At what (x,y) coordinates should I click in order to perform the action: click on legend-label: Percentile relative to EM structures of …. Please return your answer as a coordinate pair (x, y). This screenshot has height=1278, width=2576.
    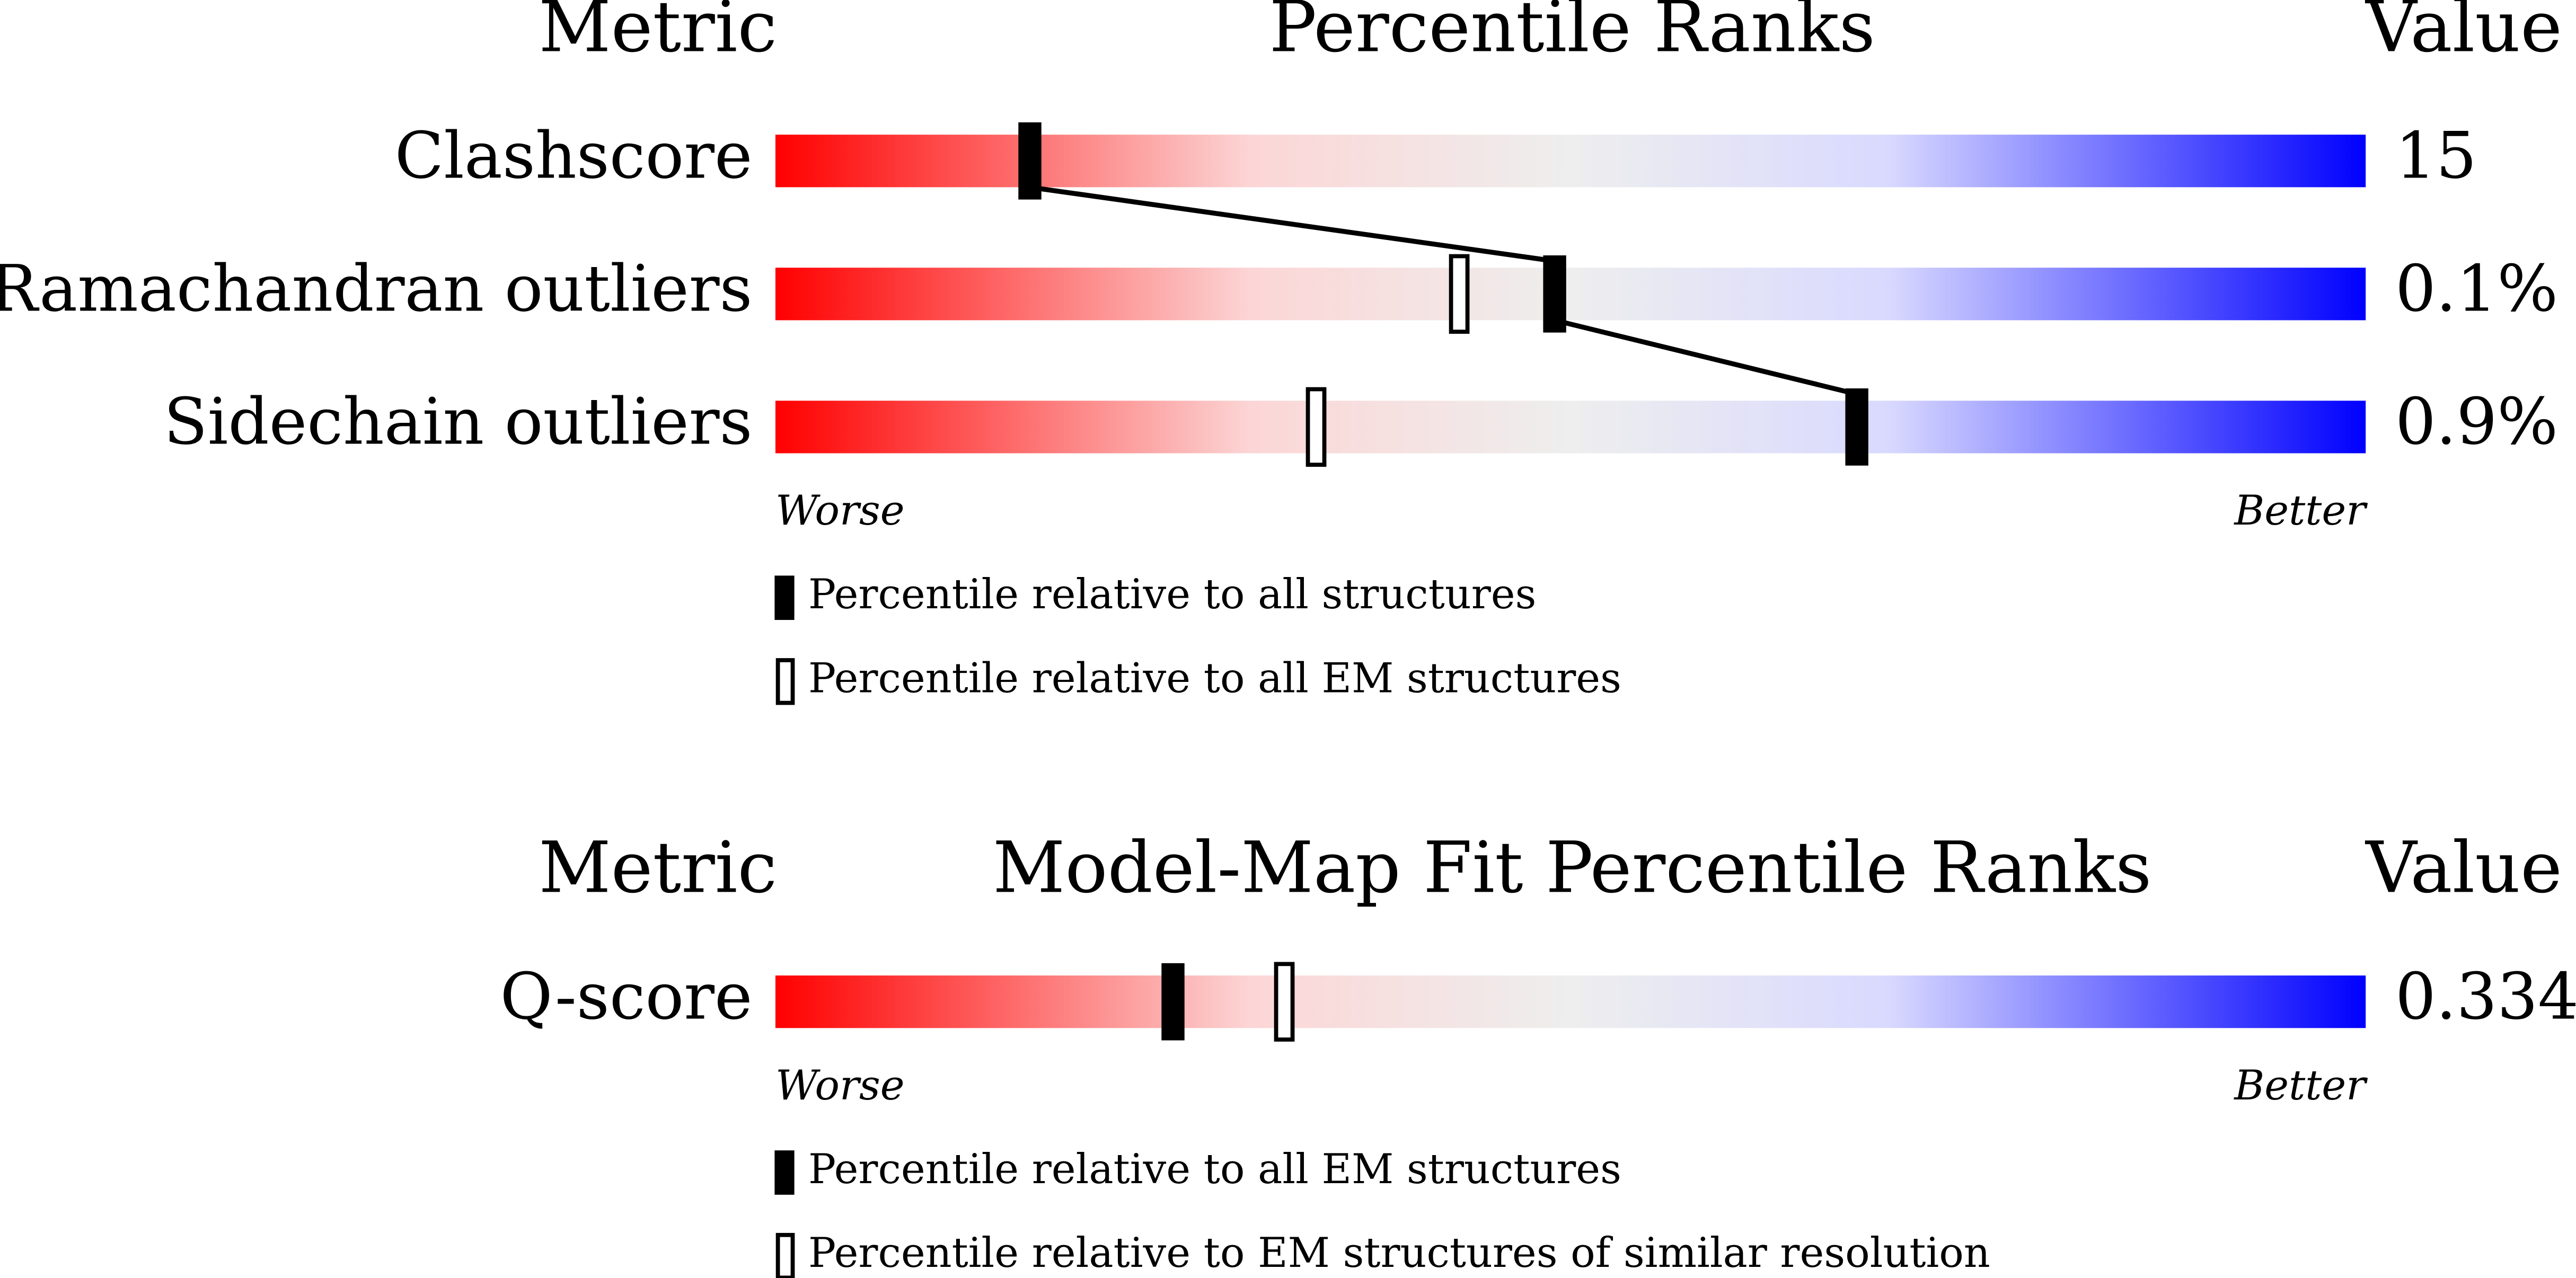
    Looking at the image, I should click on (1399, 1253).